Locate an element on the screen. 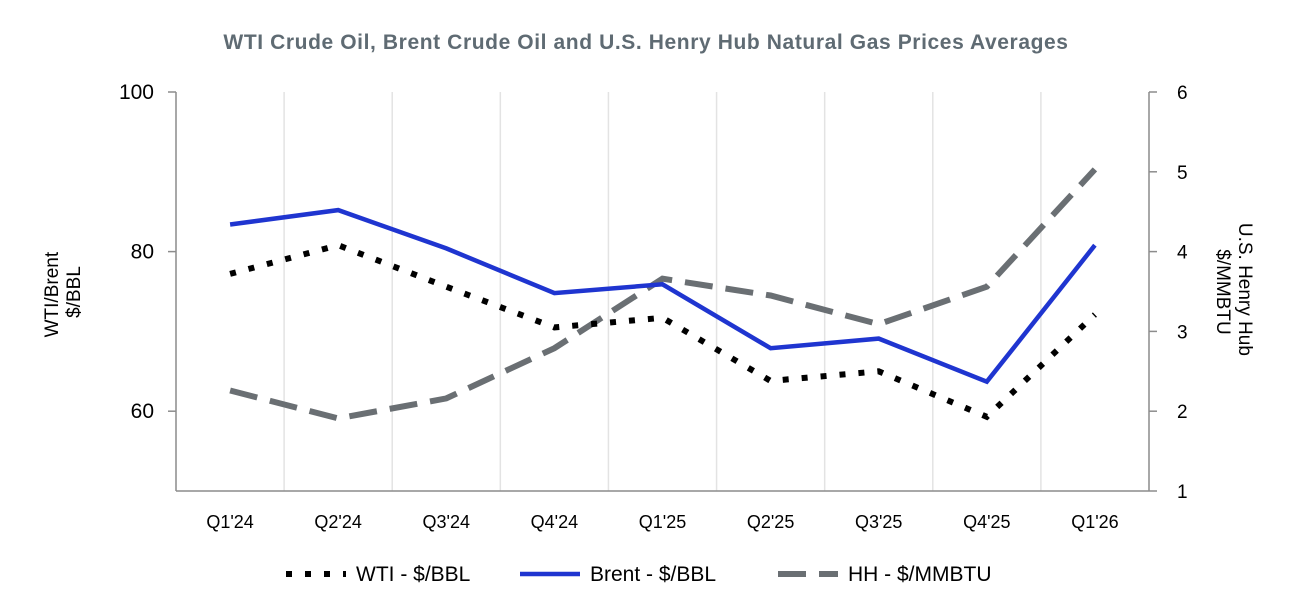  x-tick-label: Q3'24 is located at coordinates (446, 522).